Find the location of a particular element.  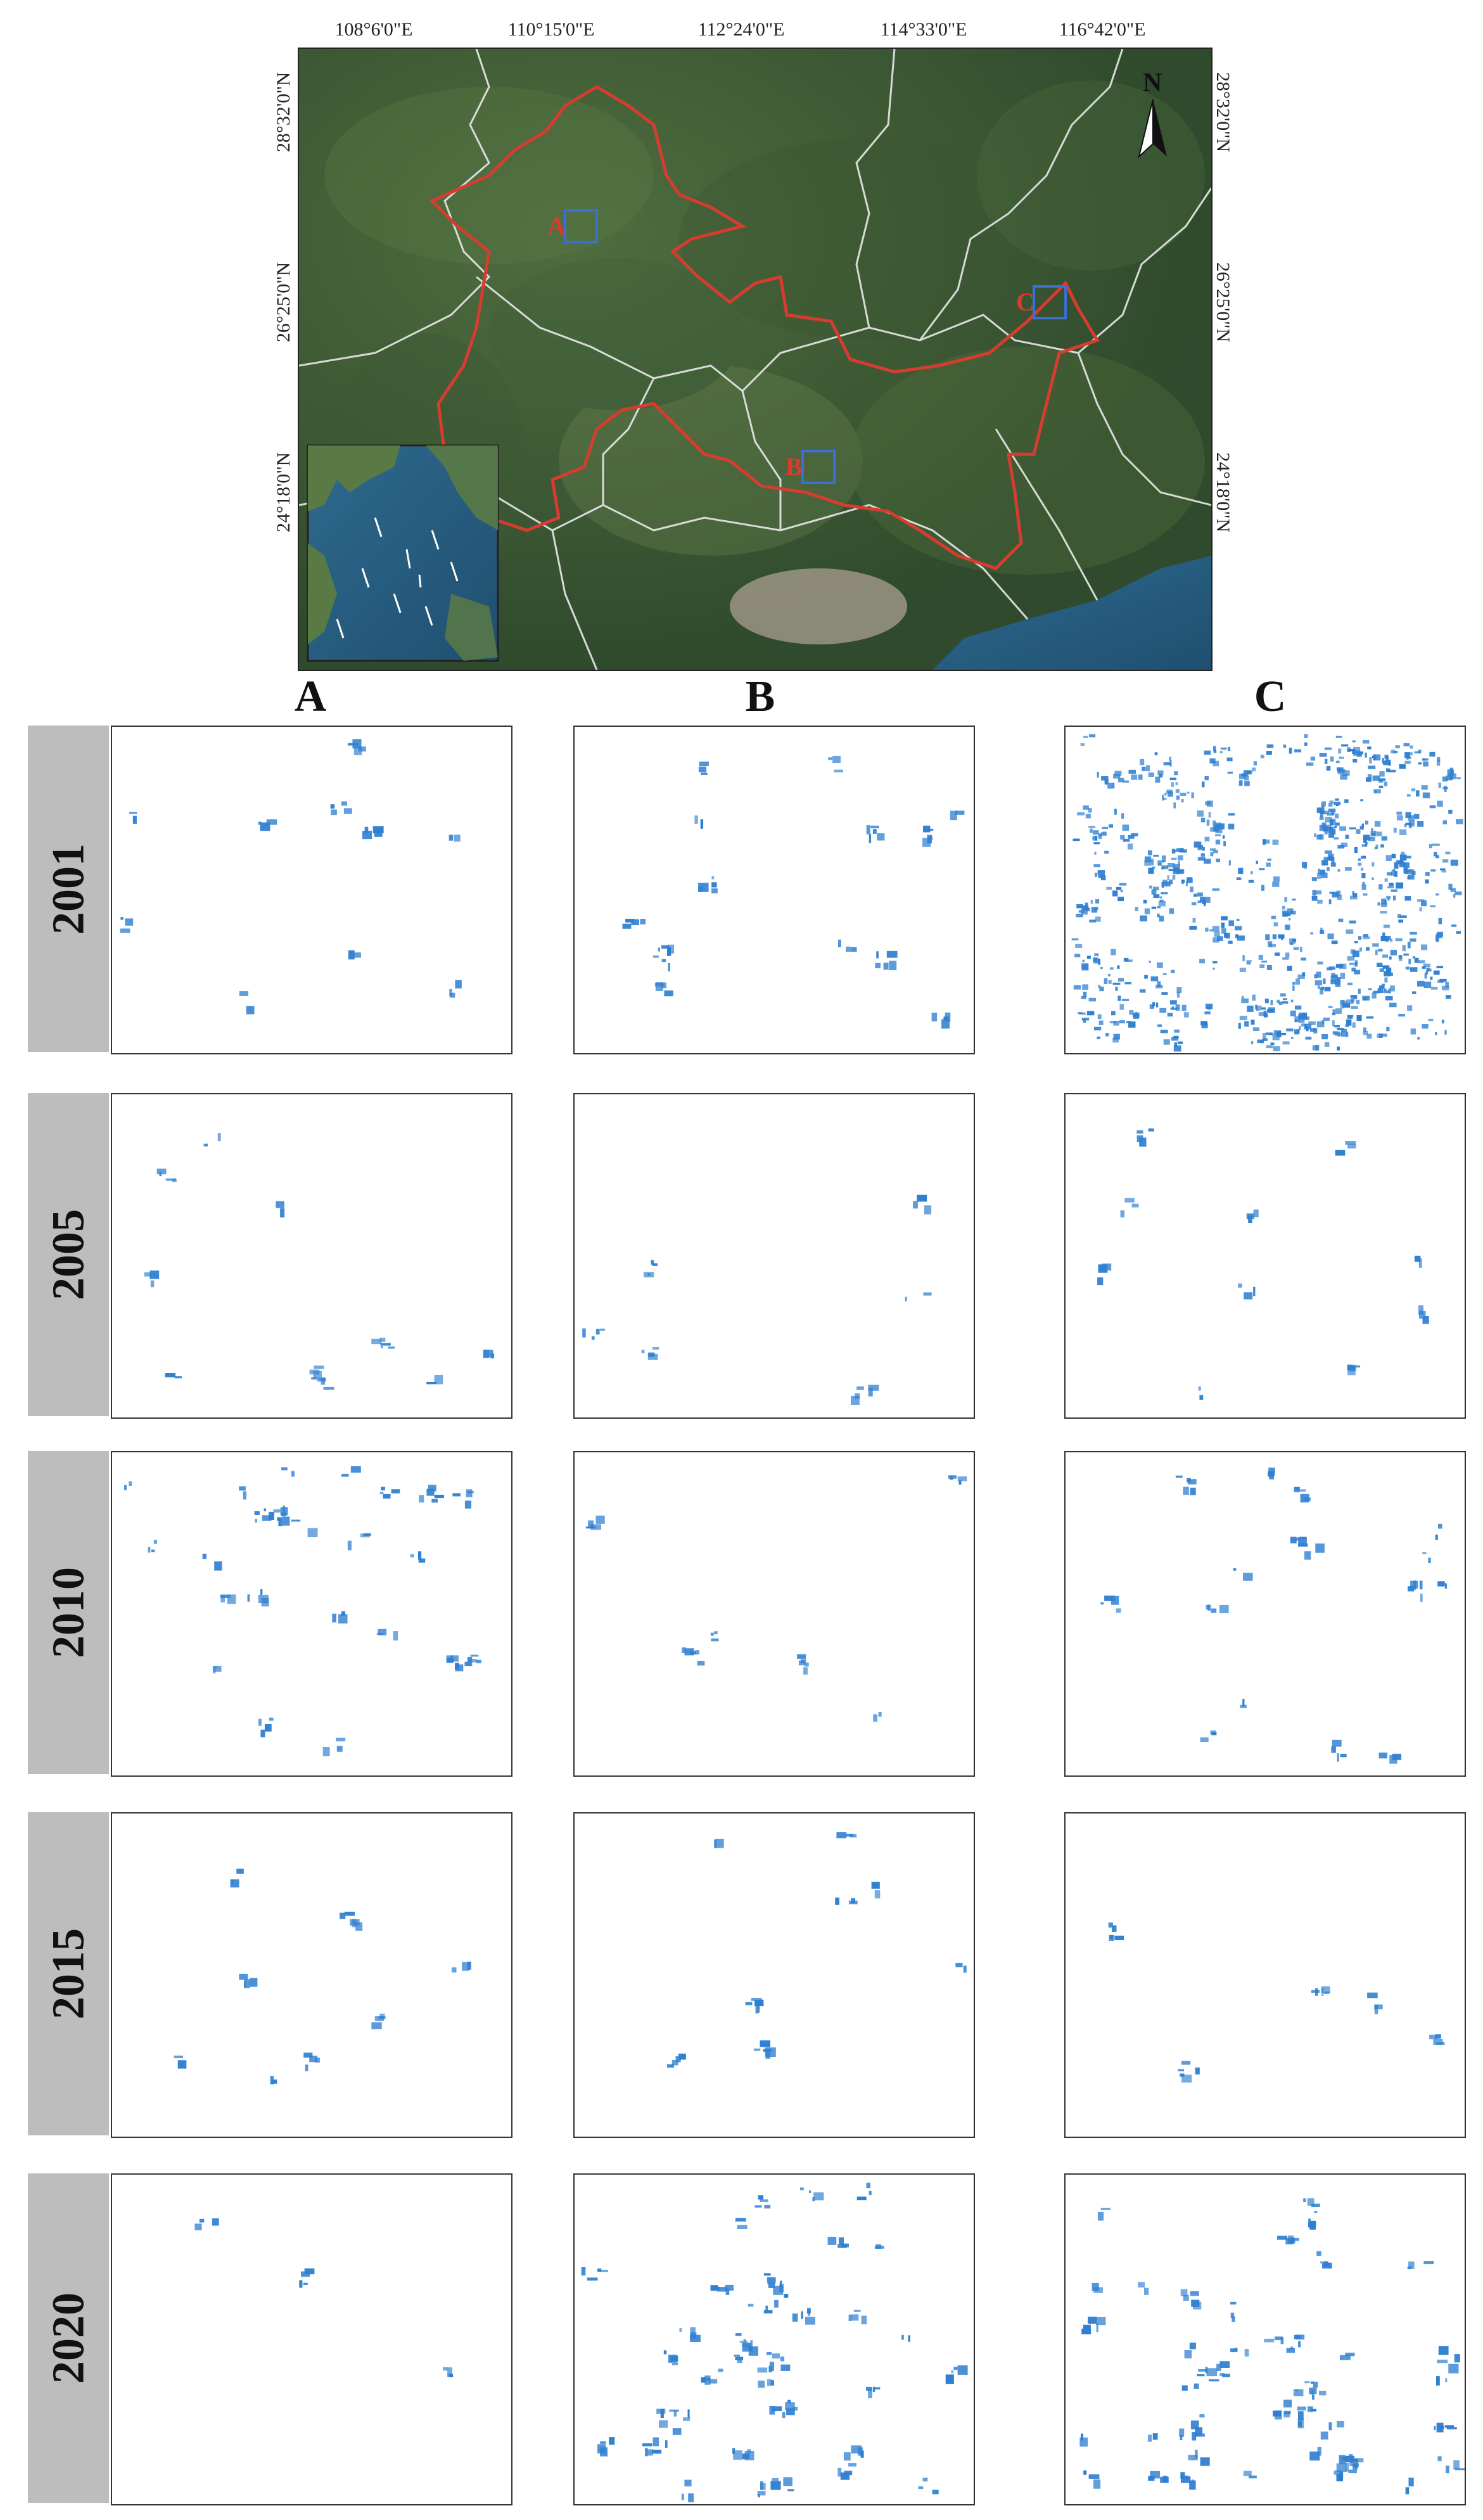

patch-layer is located at coordinates (757, 1299).